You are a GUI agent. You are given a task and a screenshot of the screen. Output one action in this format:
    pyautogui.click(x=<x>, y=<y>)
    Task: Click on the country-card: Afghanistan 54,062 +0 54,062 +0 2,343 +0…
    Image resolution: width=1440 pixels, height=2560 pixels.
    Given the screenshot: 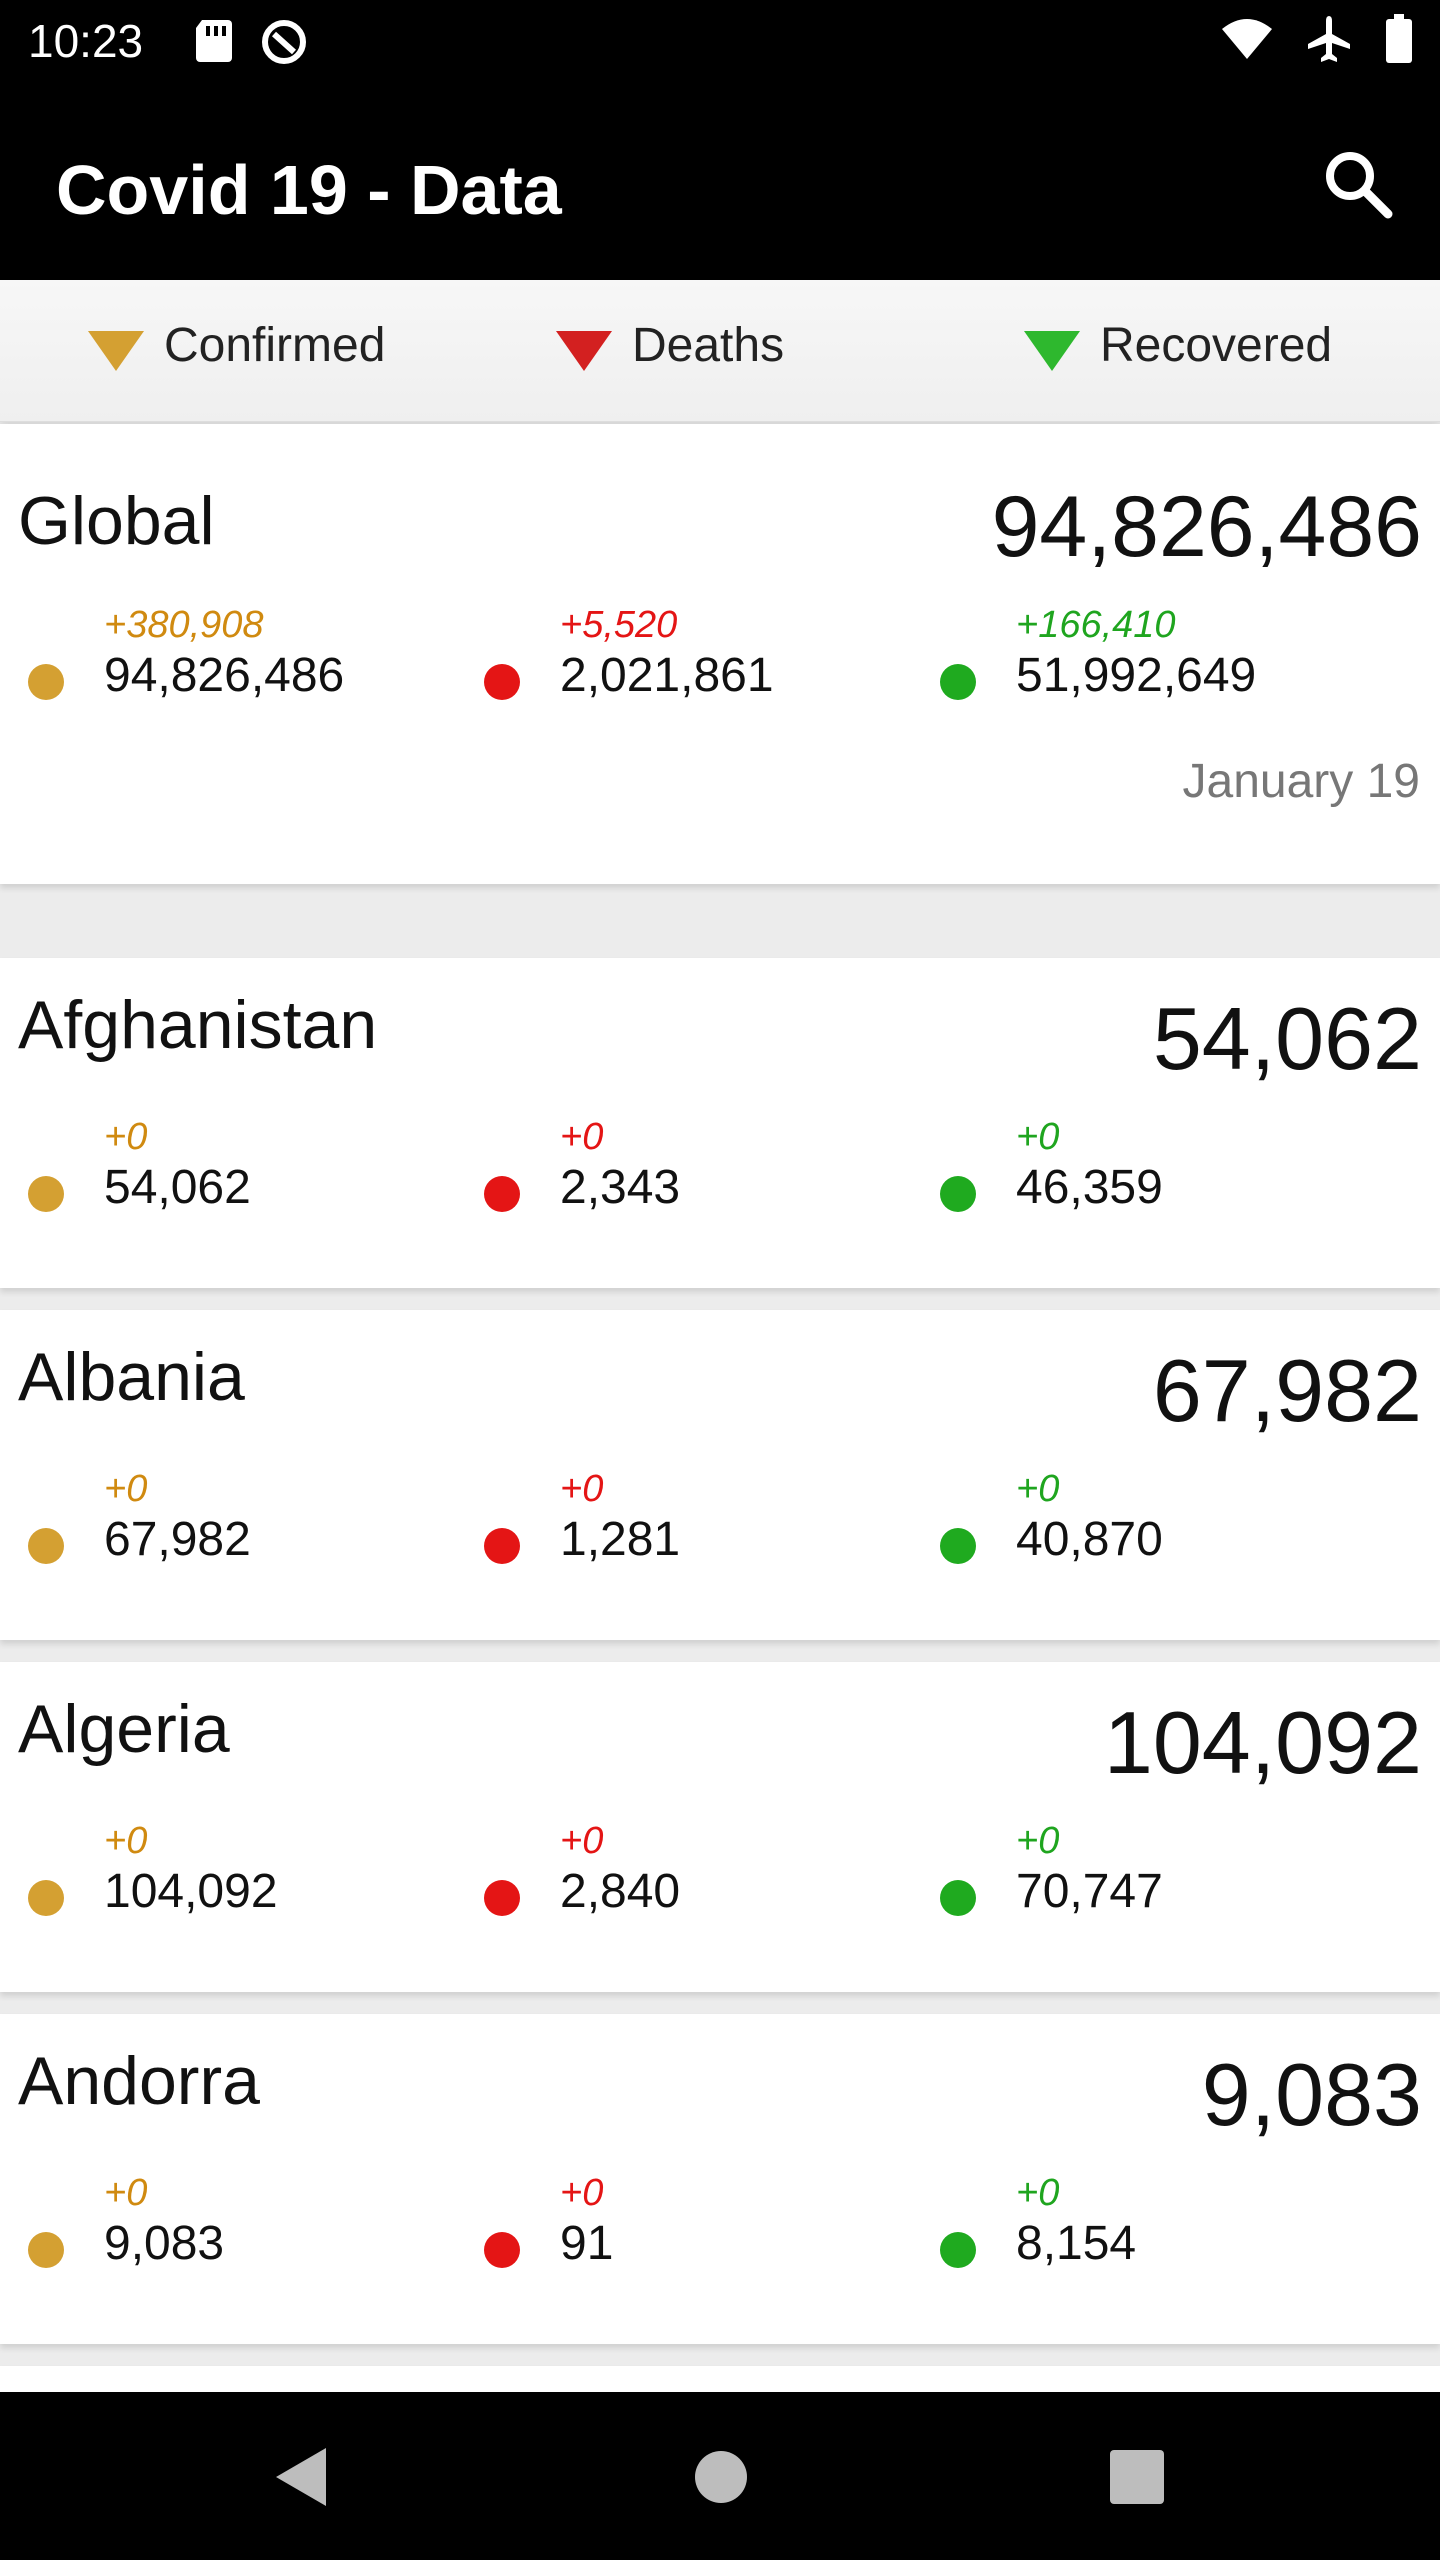 What is the action you would take?
    pyautogui.click(x=720, y=1123)
    